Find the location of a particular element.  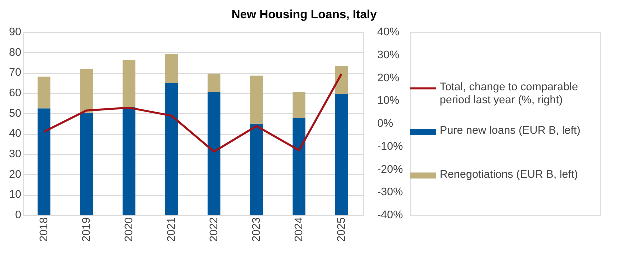

chart-title: New Housing Loans, Italy is located at coordinates (305, 15).